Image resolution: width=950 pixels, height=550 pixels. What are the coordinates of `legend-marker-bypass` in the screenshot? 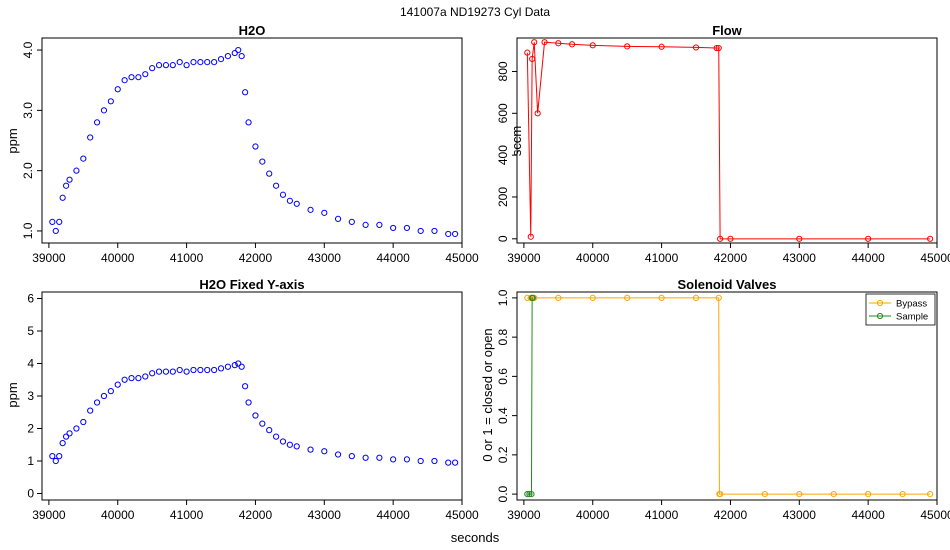 It's located at (880, 303).